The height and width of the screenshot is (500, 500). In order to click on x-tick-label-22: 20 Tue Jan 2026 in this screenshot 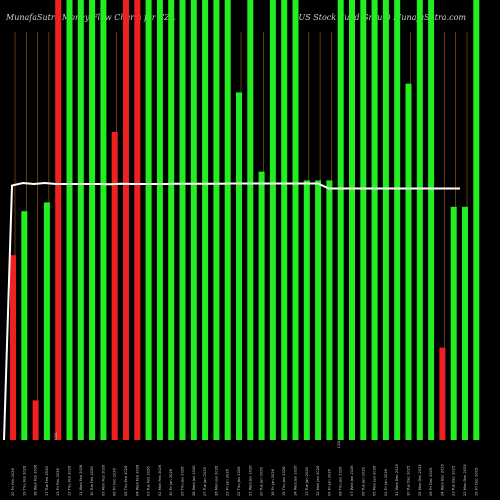, I will do `click(262, 481)`.